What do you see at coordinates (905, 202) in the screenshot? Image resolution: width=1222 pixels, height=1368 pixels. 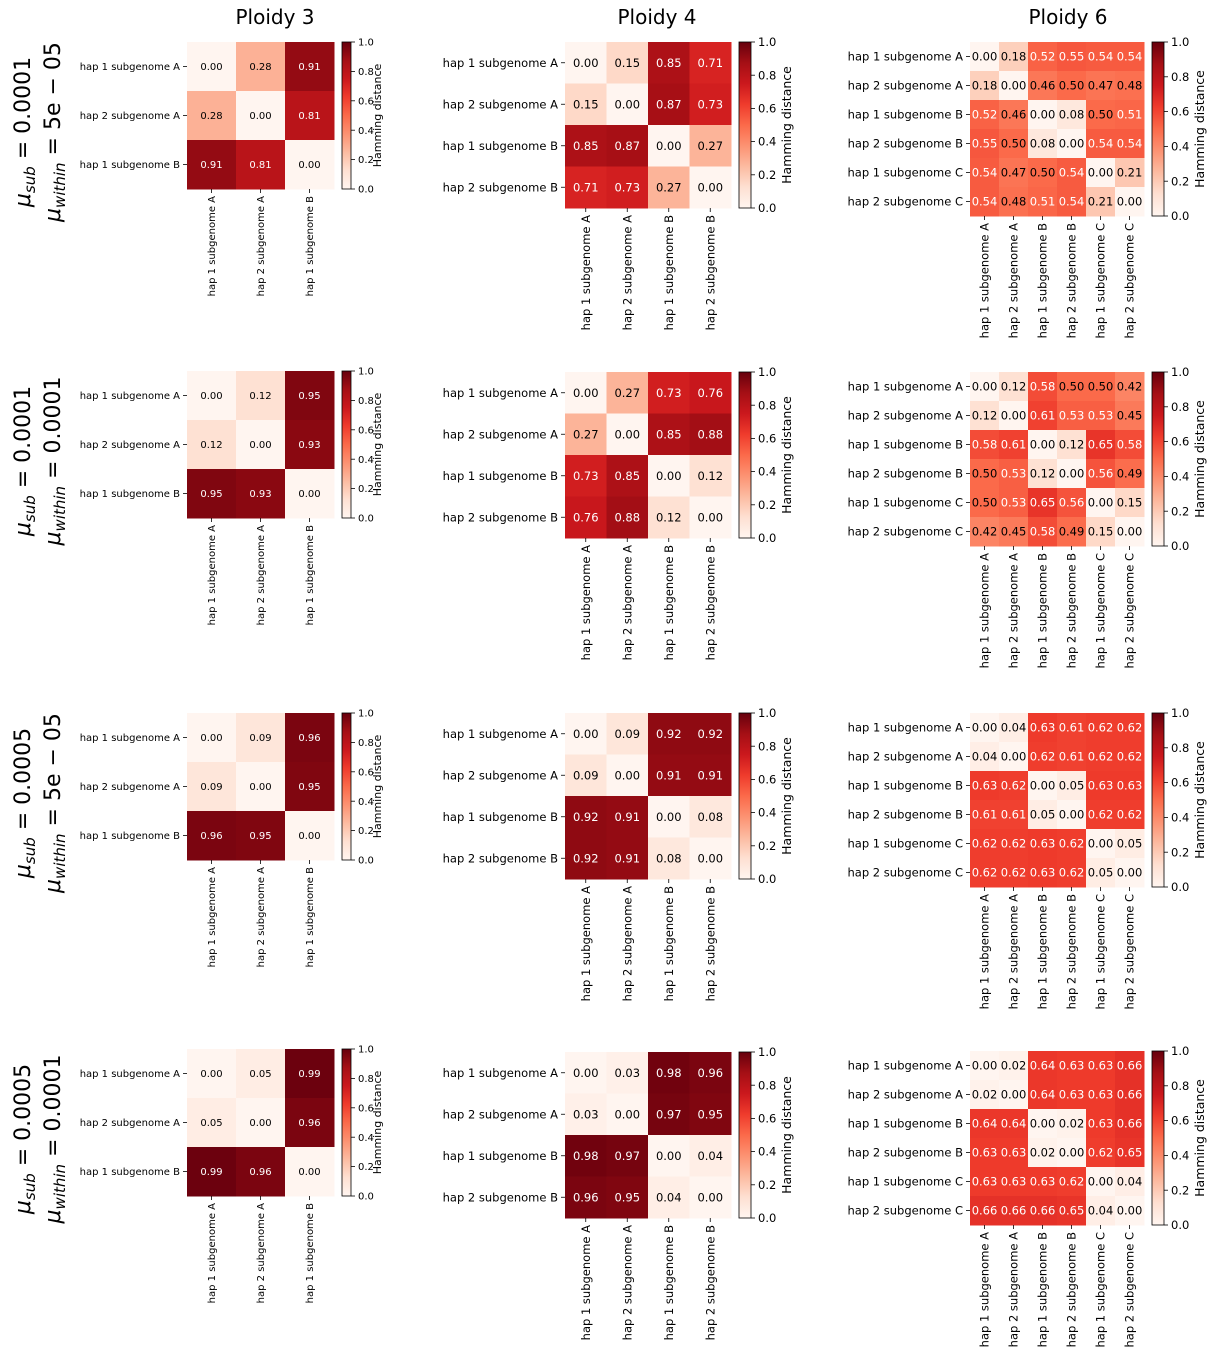 I see `y-tick-label: hap 2 subgenome C` at bounding box center [905, 202].